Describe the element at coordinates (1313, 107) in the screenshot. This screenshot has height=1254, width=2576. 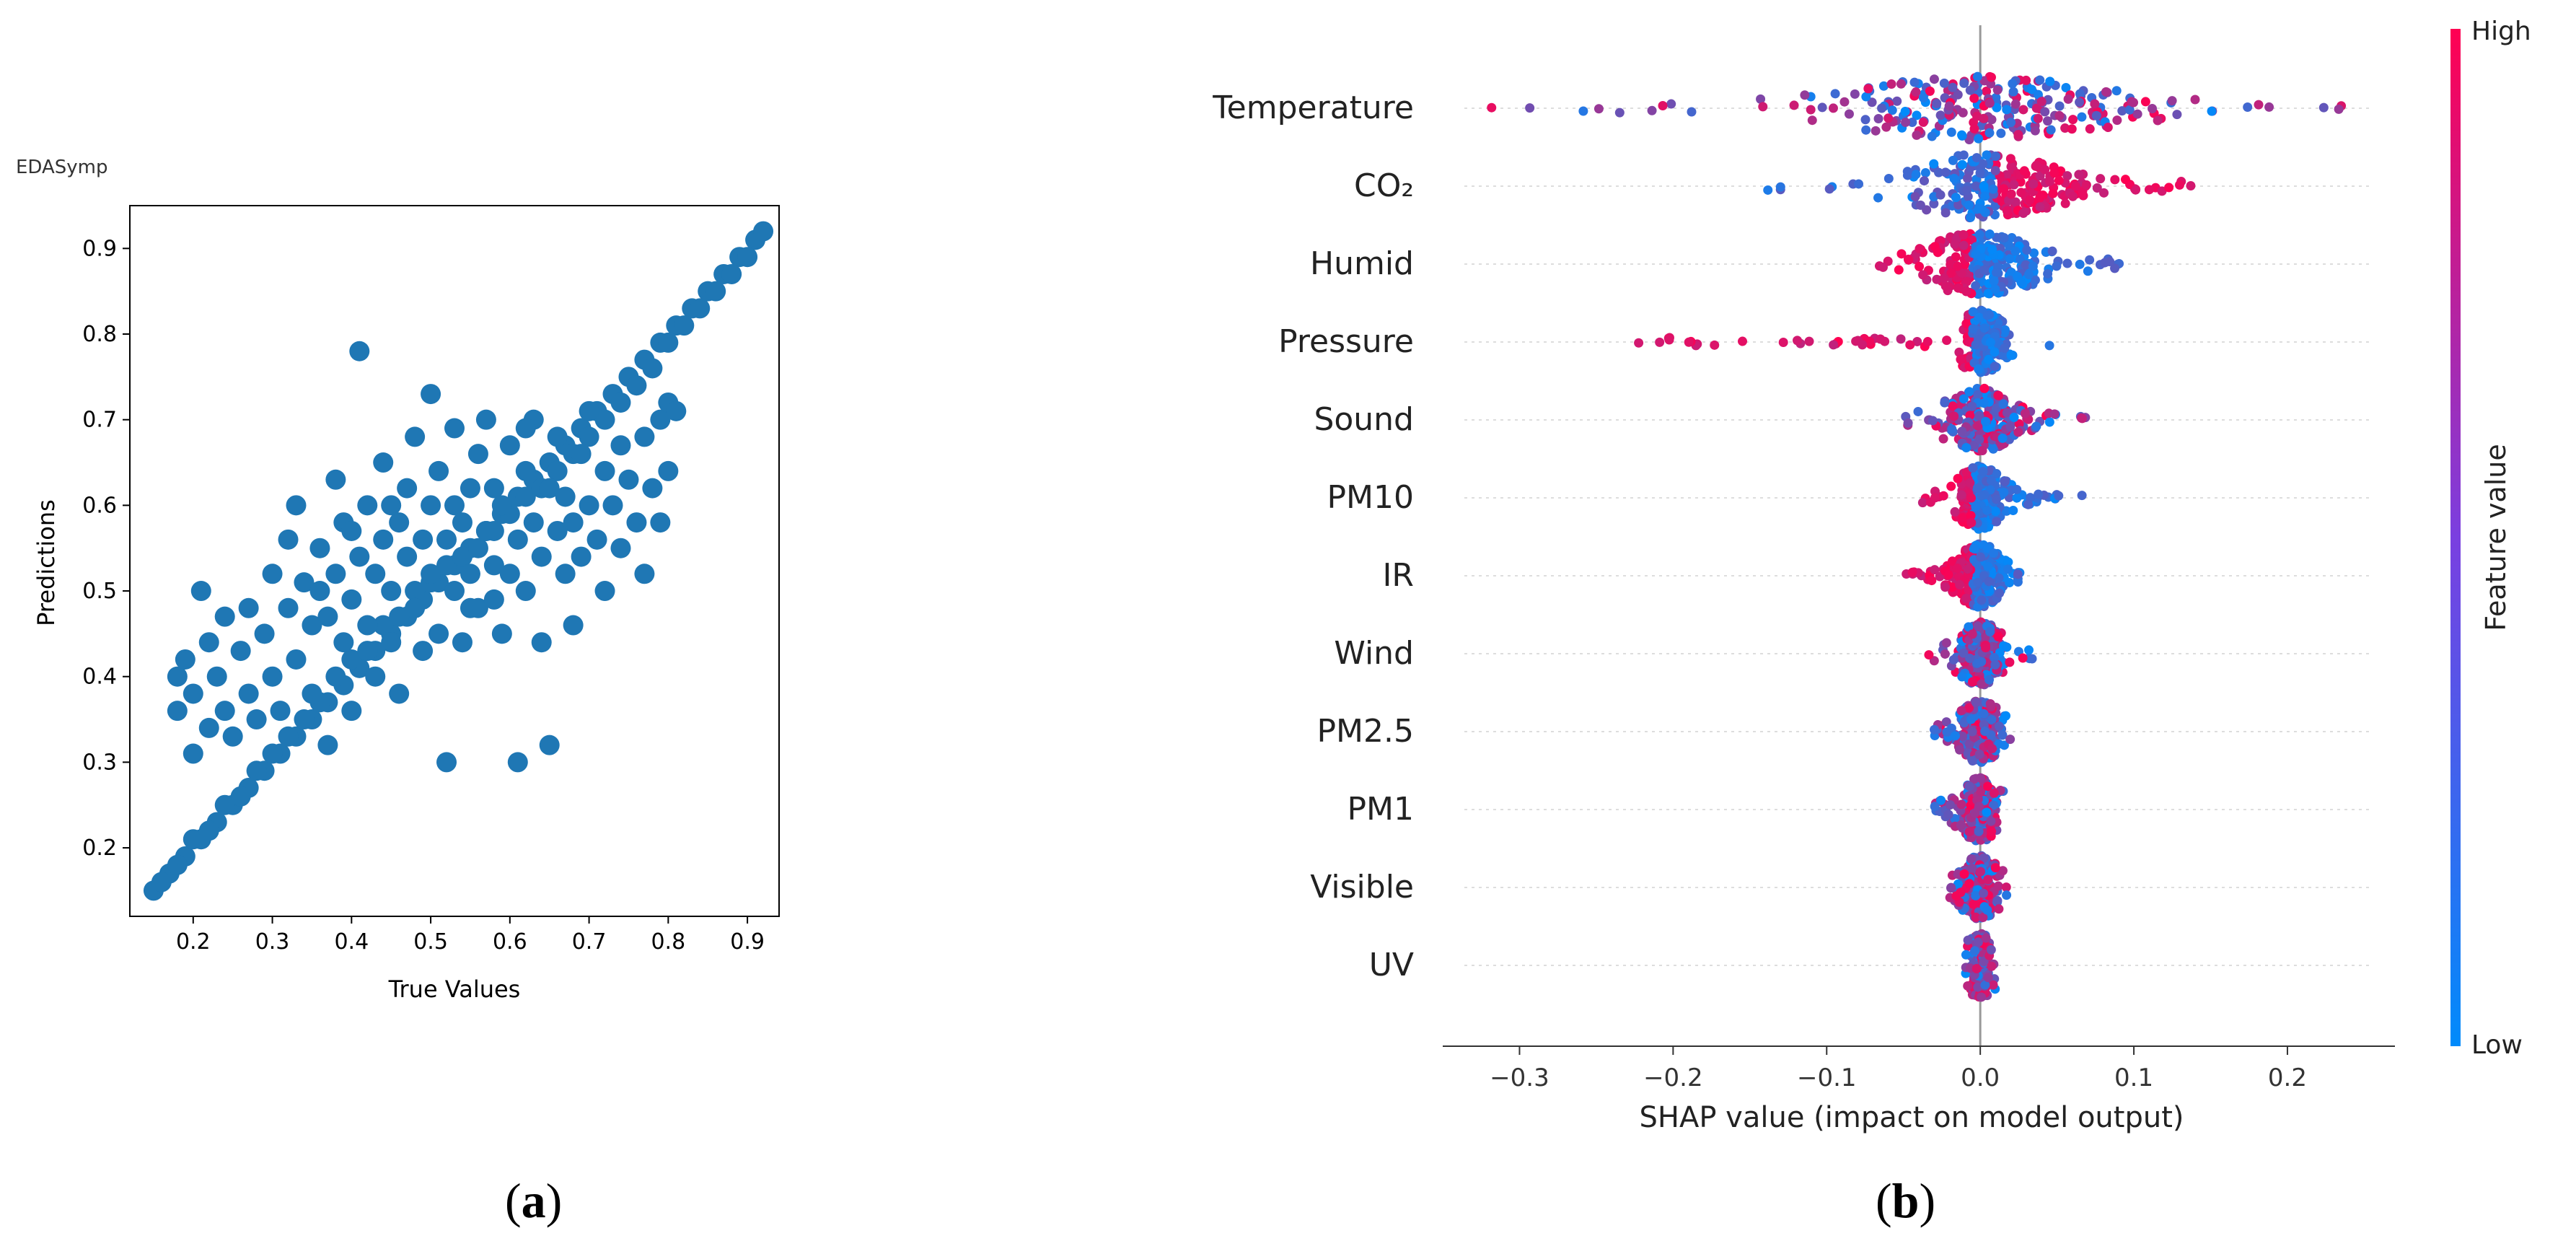
I see `feature-label: Temperature` at that location.